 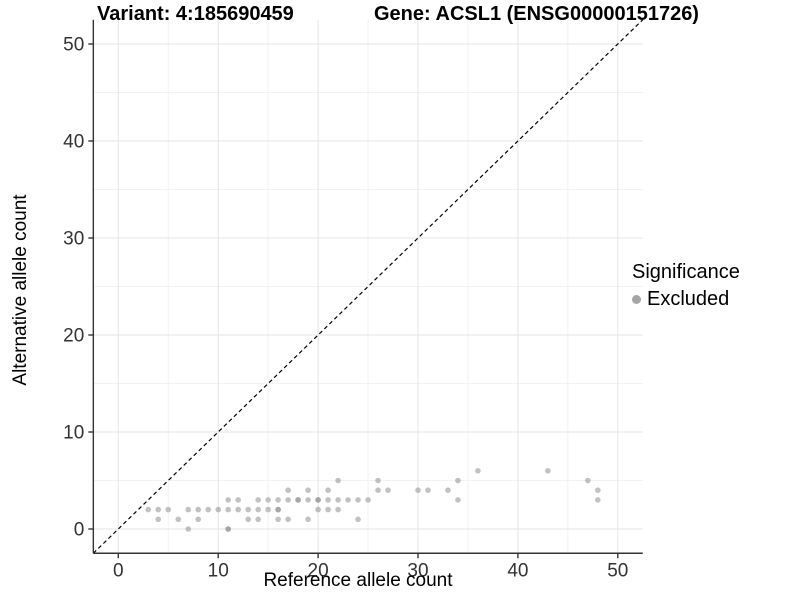 I want to click on gene-title: Gene: ACSL1 (ENSG00000151726), so click(x=536, y=14).